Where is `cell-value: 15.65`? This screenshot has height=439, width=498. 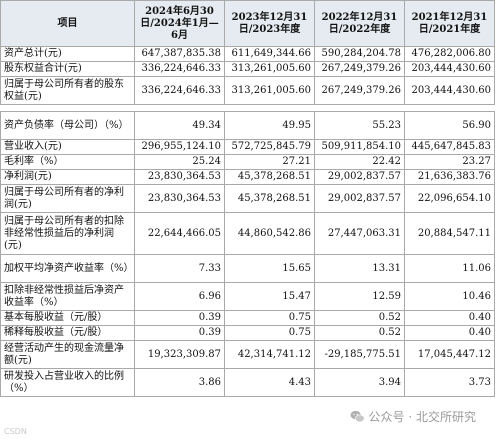 cell-value: 15.65 is located at coordinates (269, 268).